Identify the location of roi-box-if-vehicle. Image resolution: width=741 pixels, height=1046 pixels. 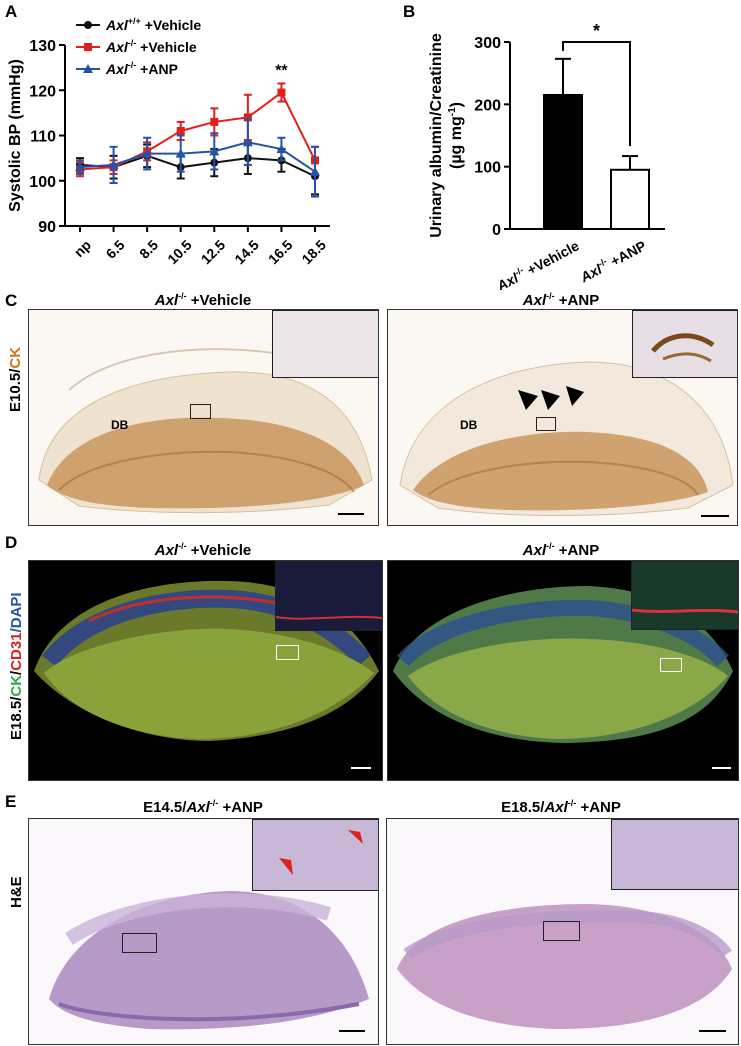
(287, 652).